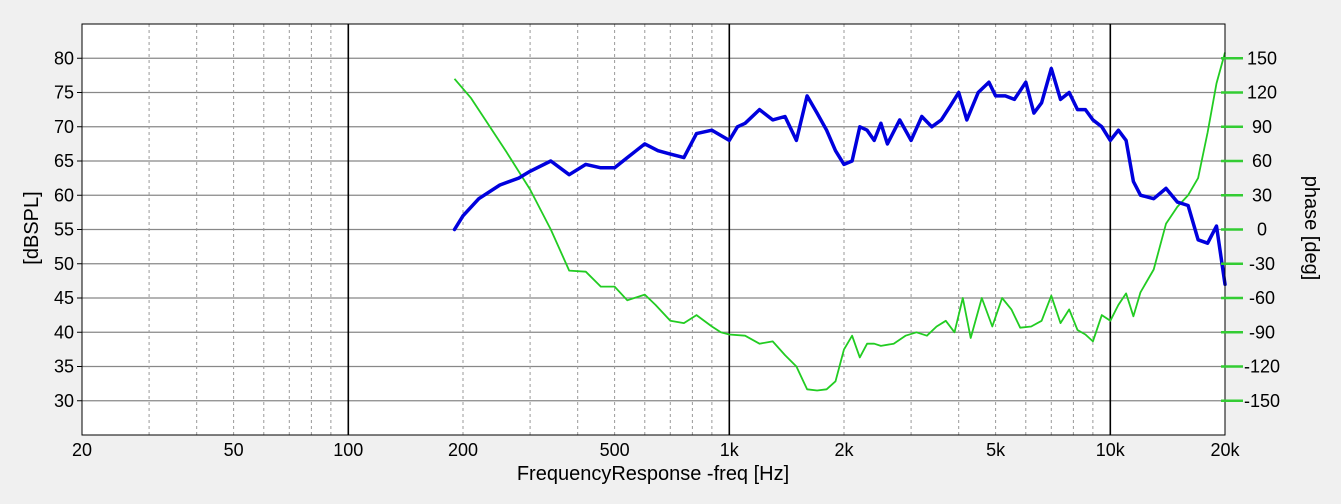 The width and height of the screenshot is (1341, 504). What do you see at coordinates (1111, 450) in the screenshot?
I see `x-tick-label: 10k` at bounding box center [1111, 450].